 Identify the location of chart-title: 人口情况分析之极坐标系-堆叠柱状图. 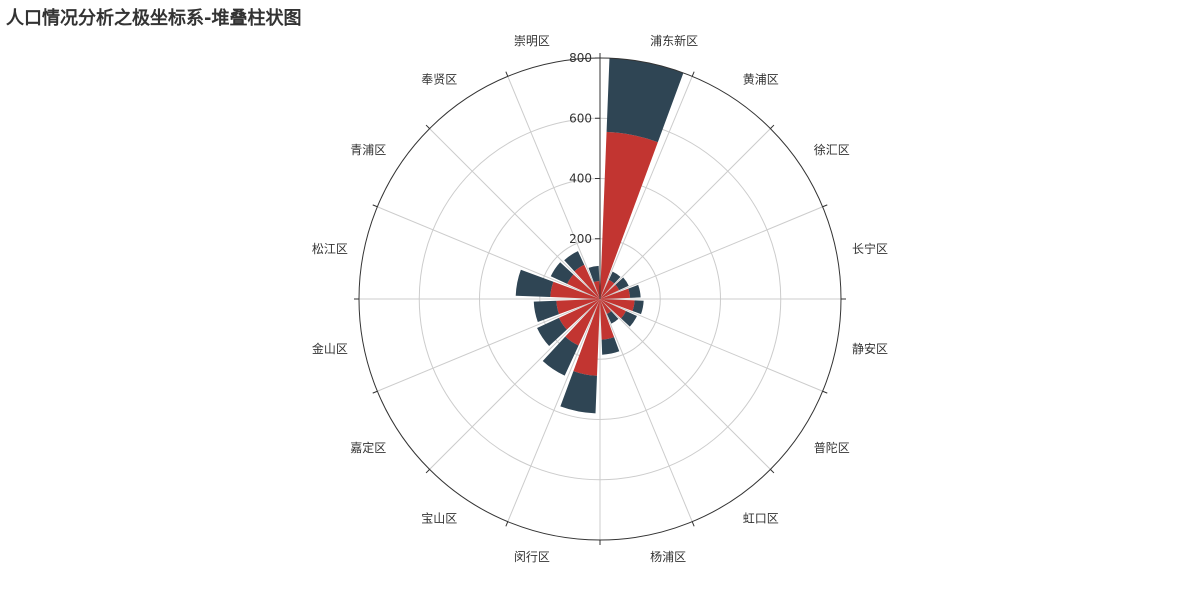
(154, 18).